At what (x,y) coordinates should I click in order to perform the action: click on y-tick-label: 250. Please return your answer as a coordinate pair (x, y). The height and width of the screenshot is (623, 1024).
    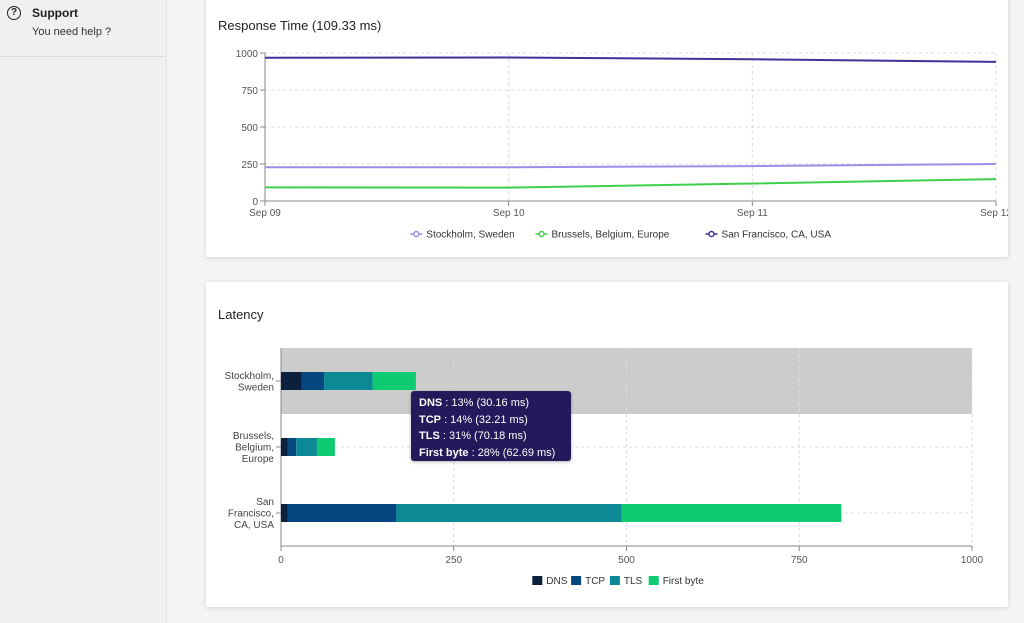
    Looking at the image, I should click on (249, 165).